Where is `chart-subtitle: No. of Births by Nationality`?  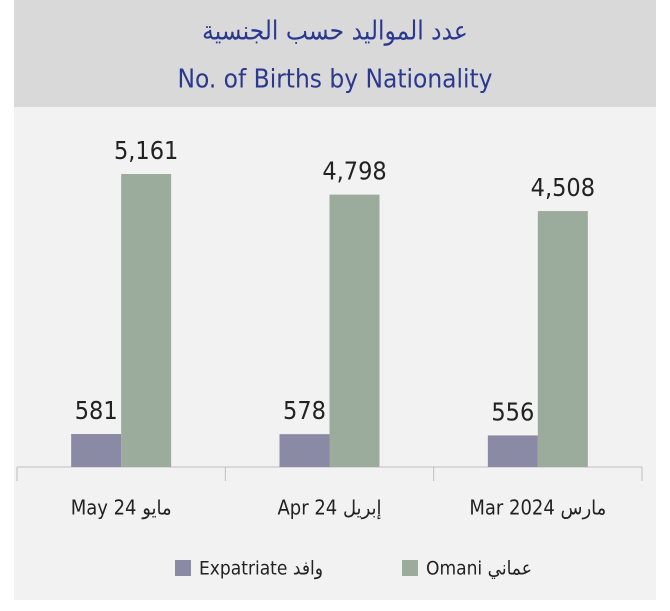 chart-subtitle: No. of Births by Nationality is located at coordinates (334, 80).